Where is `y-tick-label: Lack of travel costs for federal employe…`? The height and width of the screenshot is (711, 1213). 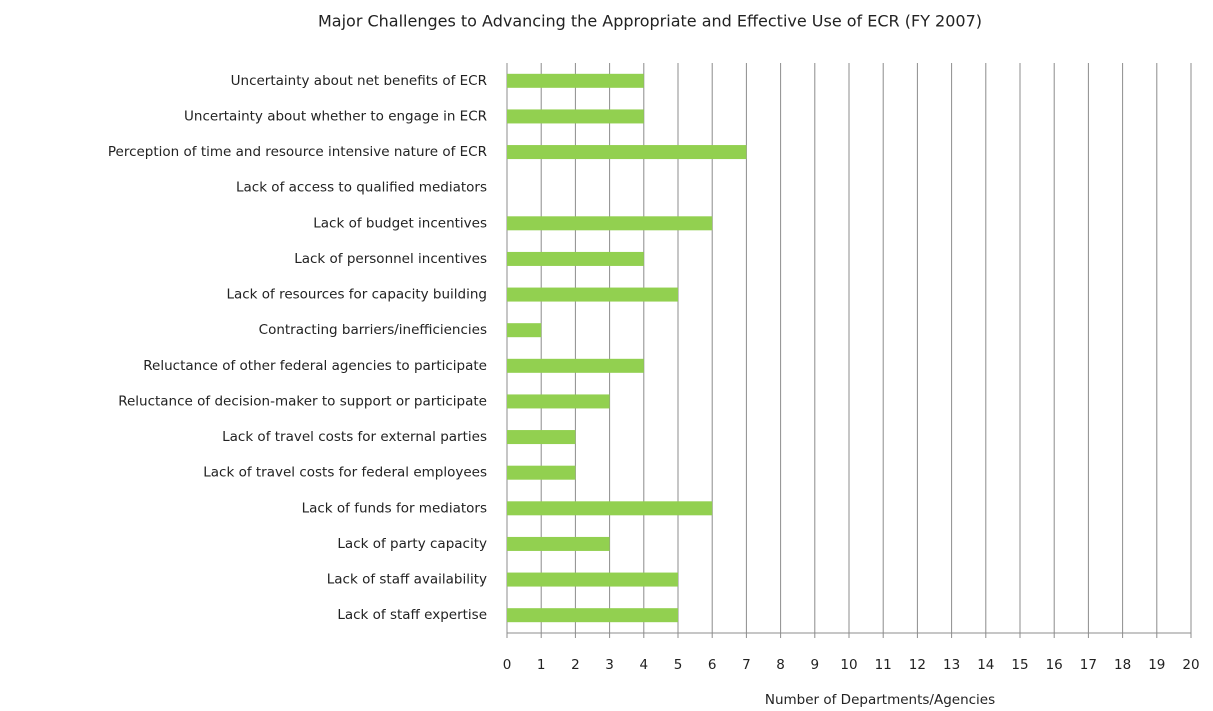
y-tick-label: Lack of travel costs for federal employe… is located at coordinates (345, 473).